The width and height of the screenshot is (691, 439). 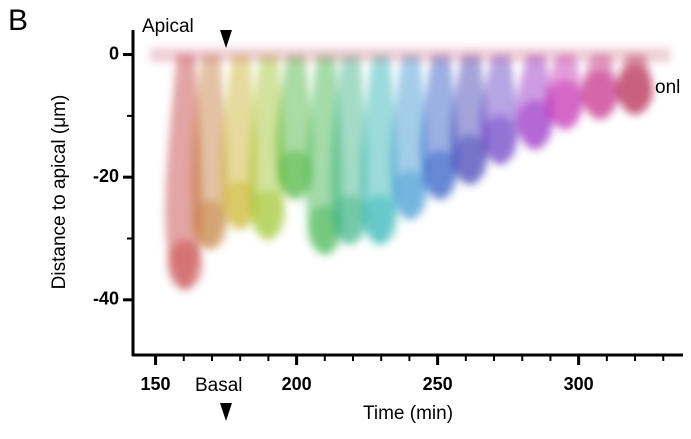 What do you see at coordinates (156, 384) in the screenshot?
I see `x-tick-label: 150` at bounding box center [156, 384].